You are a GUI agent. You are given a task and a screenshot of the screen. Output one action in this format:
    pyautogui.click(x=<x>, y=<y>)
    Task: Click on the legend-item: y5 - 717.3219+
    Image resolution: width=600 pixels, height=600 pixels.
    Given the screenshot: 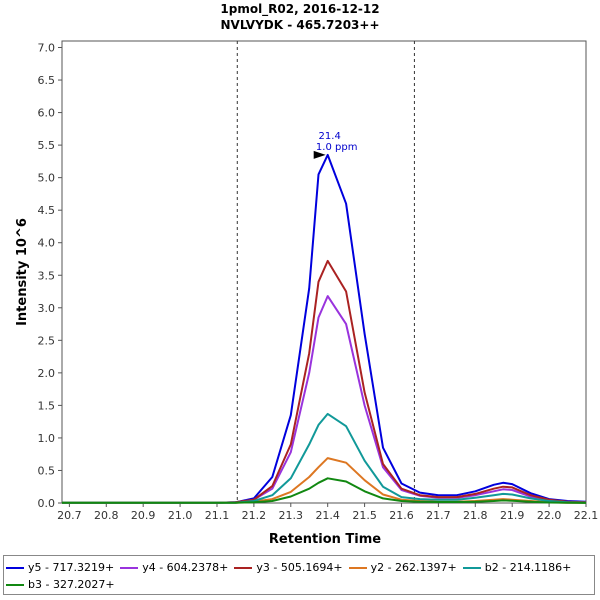 What is the action you would take?
    pyautogui.click(x=60, y=567)
    